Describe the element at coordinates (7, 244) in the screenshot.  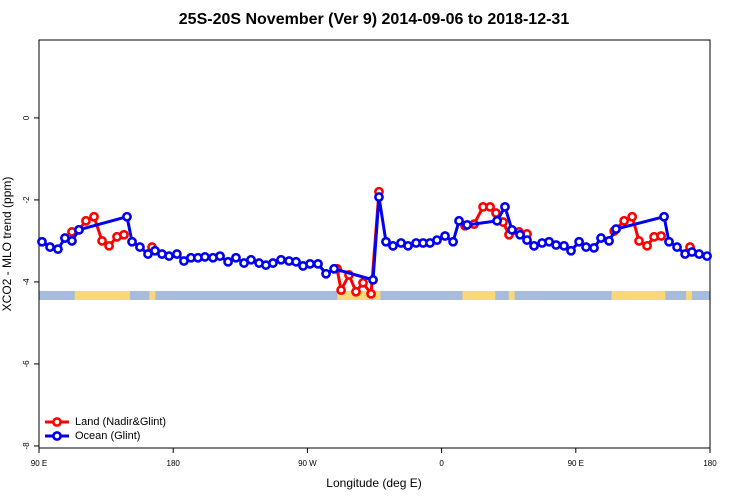
I see `y-axis-label: XCO2 - MLO trend (ppm)` at that location.